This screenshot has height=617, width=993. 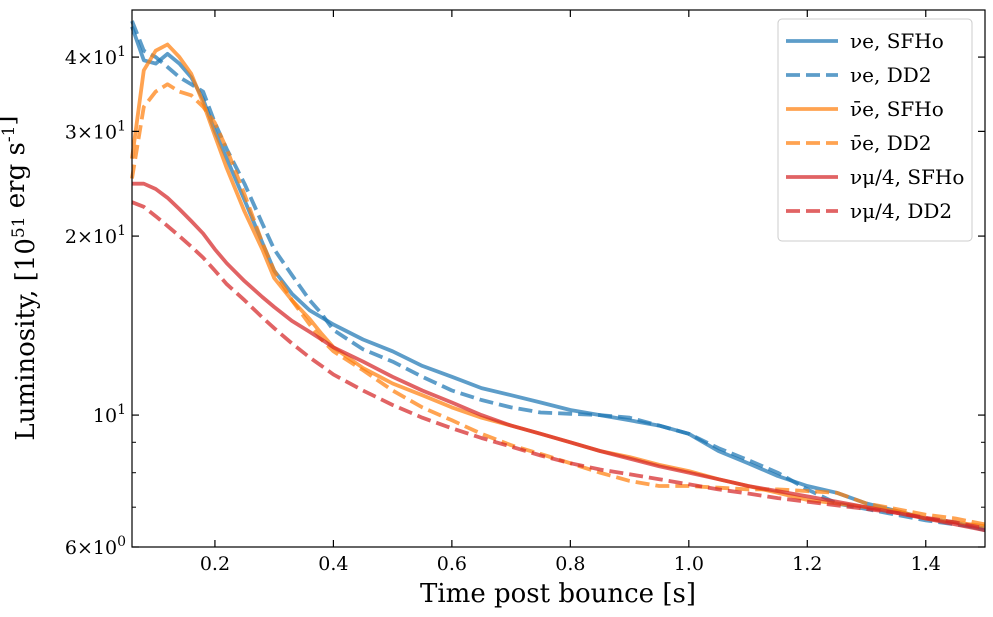 What do you see at coordinates (95, 130) in the screenshot?
I see `y-tick-label: 3×10¹` at bounding box center [95, 130].